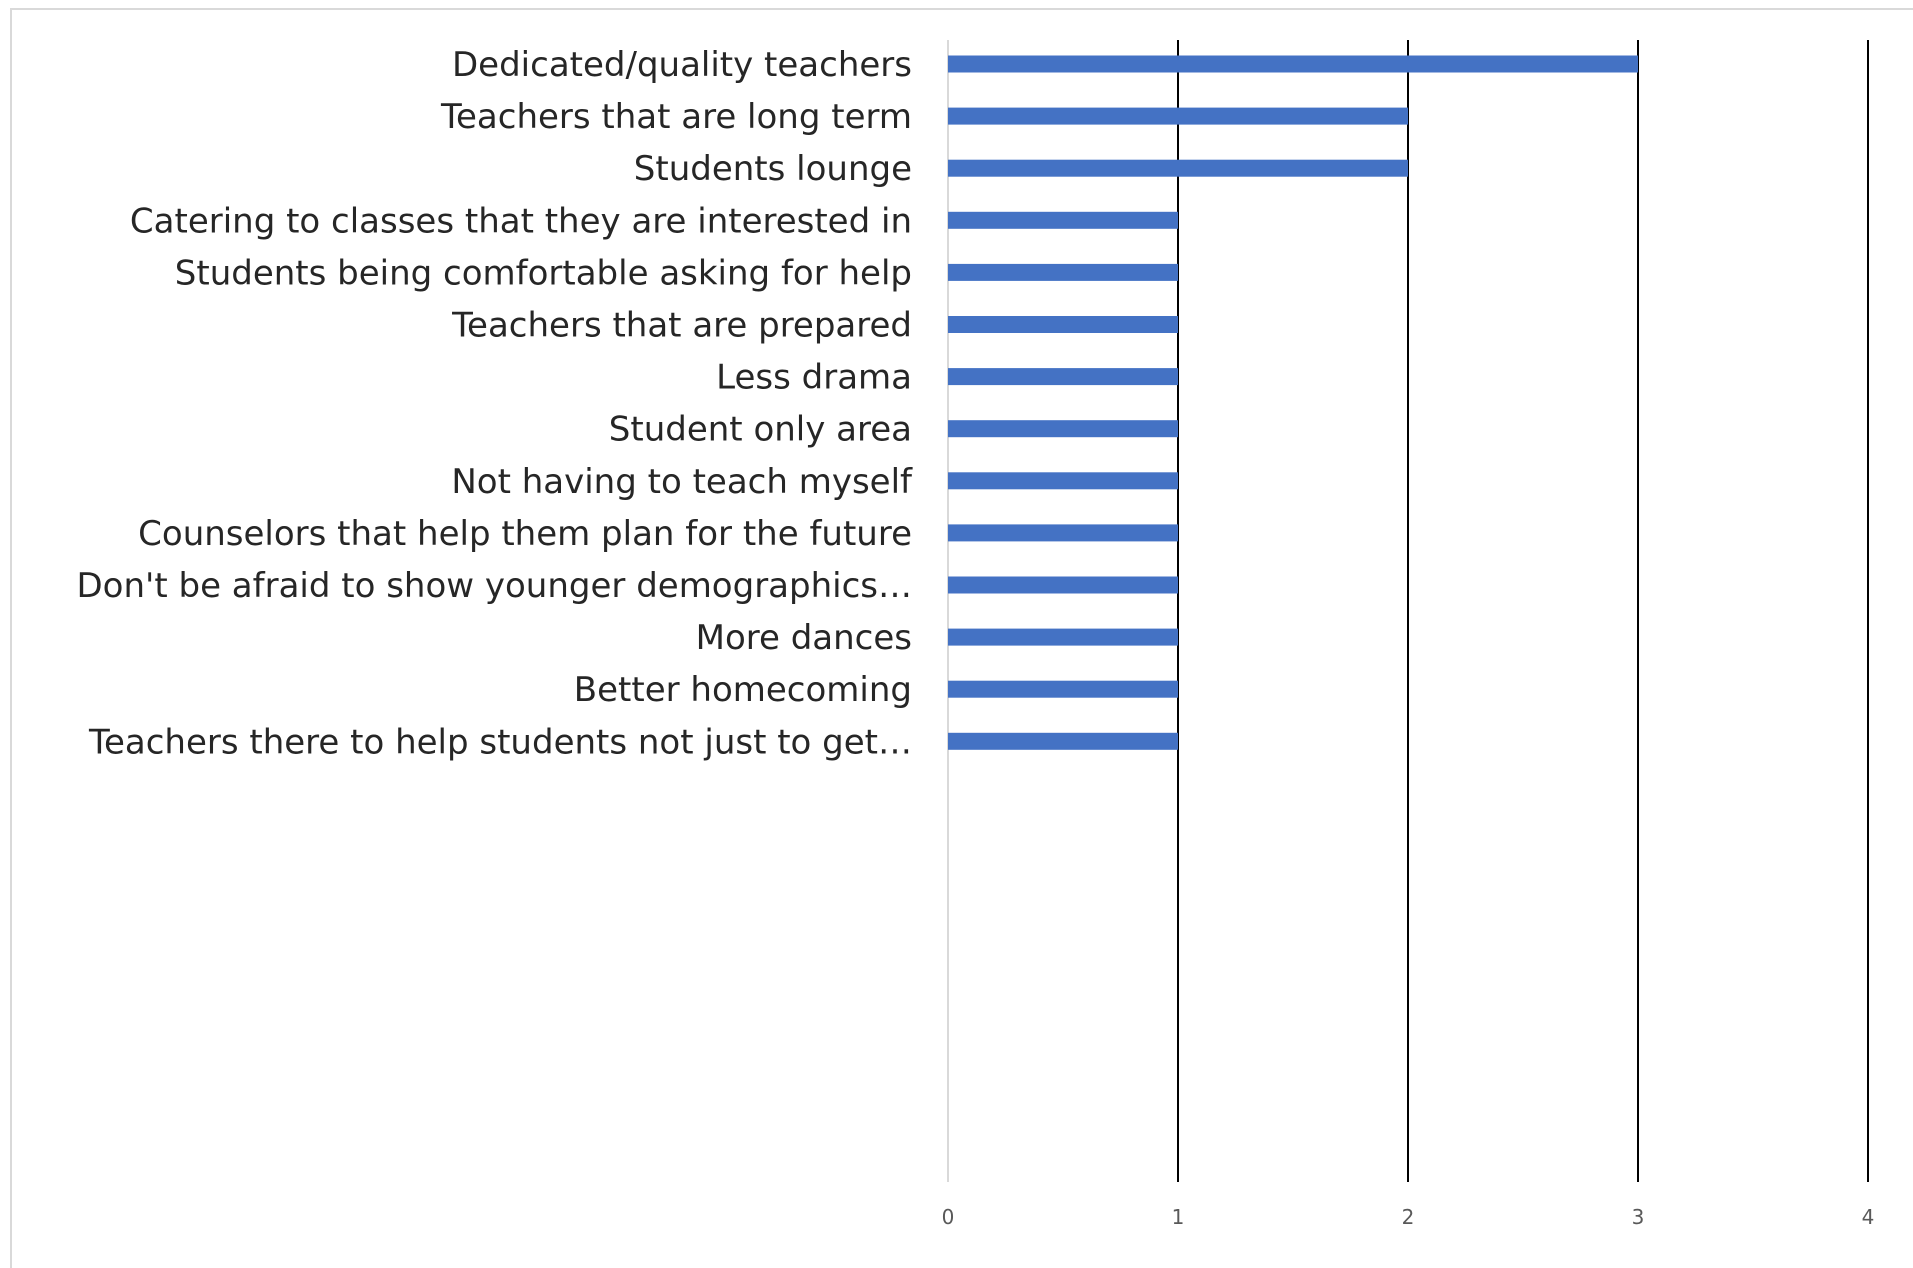  Describe the element at coordinates (676, 117) in the screenshot. I see `category-label: Teachers that are long term` at that location.